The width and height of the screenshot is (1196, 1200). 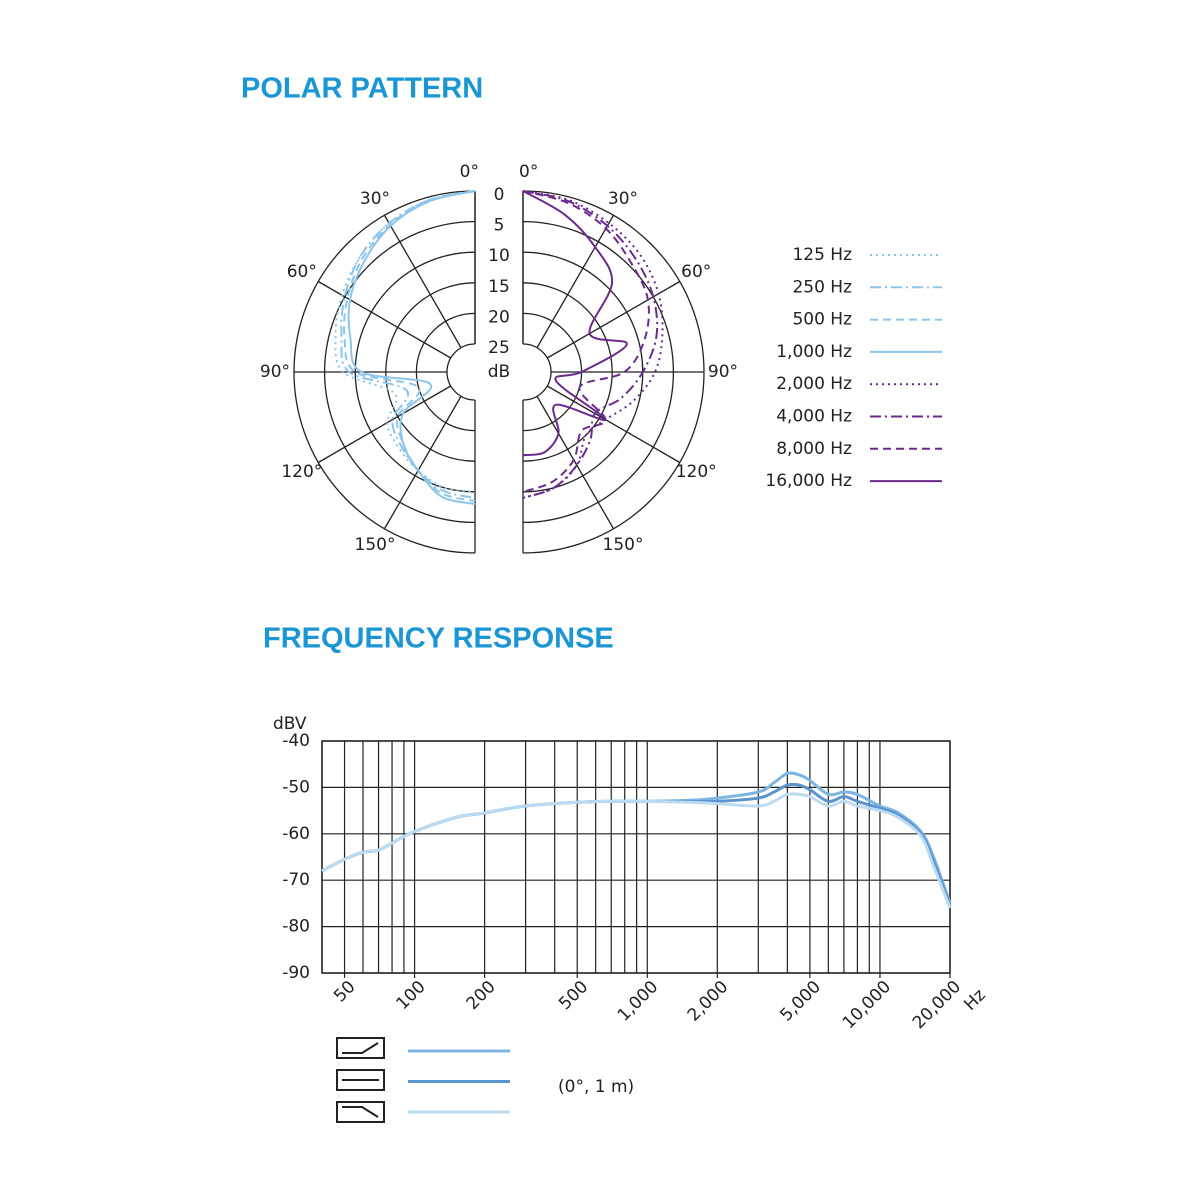 I want to click on x-tick-label: 1,000, so click(x=638, y=1001).